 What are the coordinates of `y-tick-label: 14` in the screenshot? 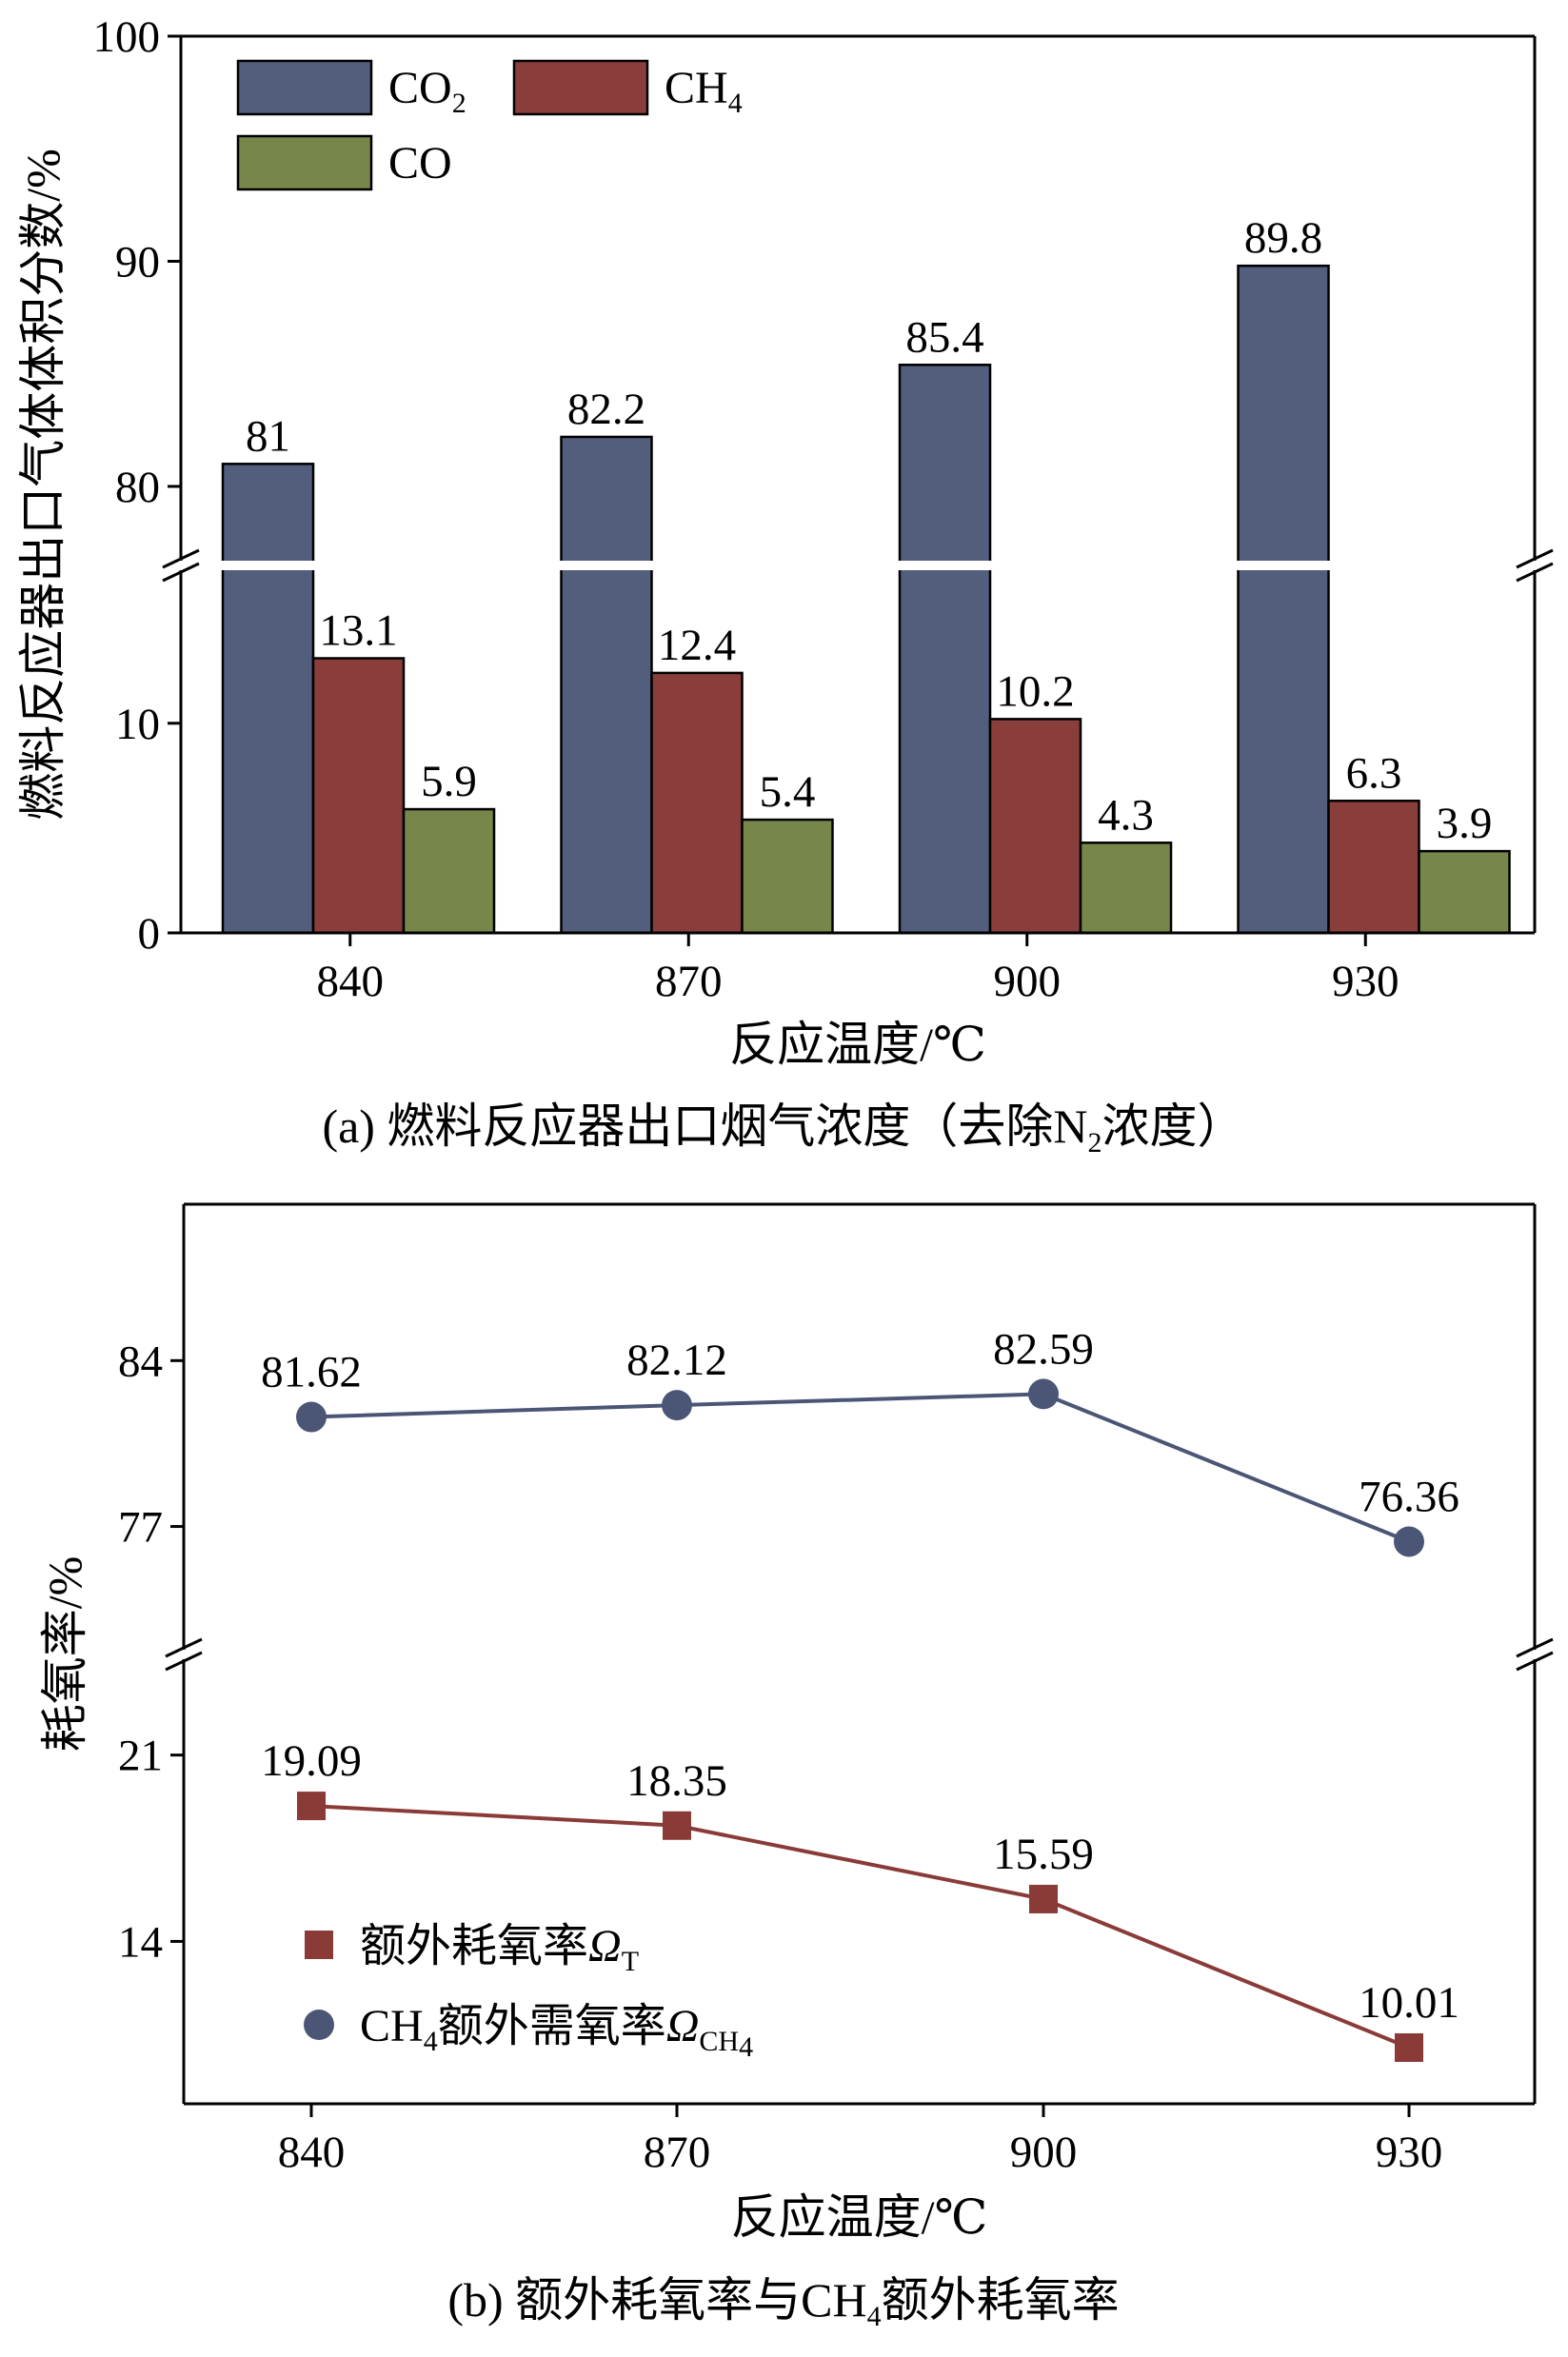 It's located at (140, 1942).